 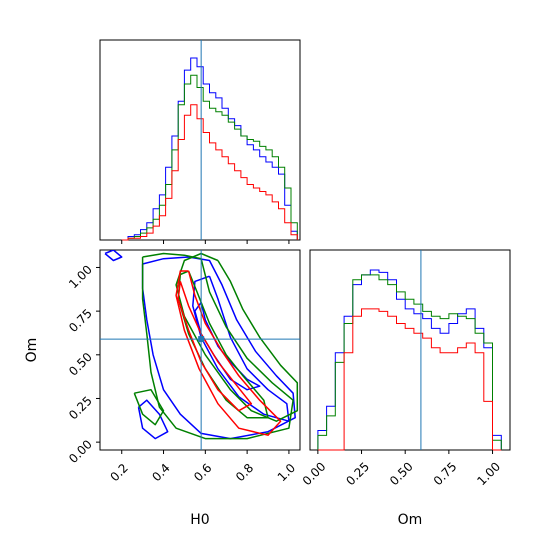 I want to click on y-axis-label-om: Om, so click(x=32, y=350).